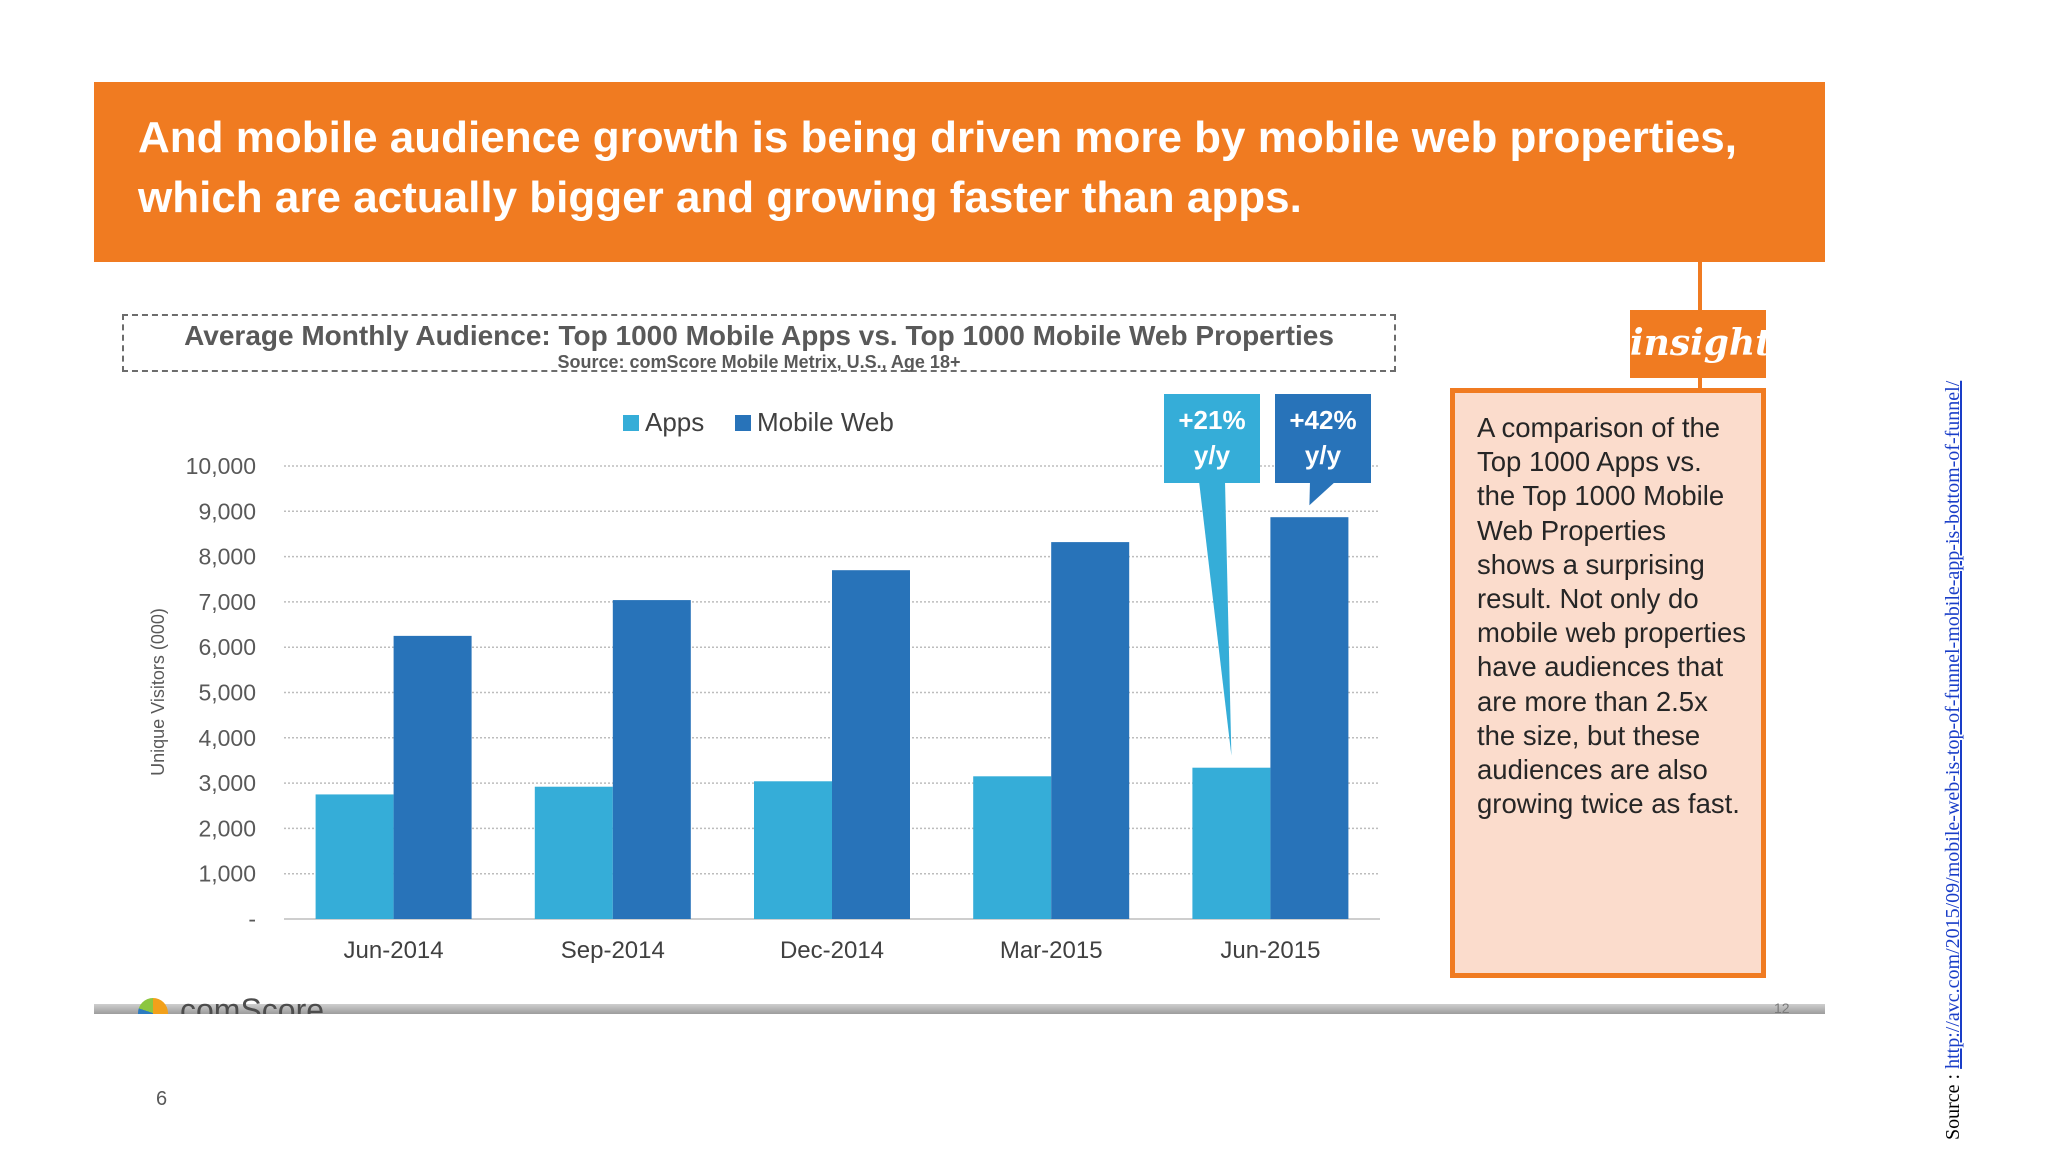 The height and width of the screenshot is (1152, 2048). I want to click on footer-divider, so click(959, 1009).